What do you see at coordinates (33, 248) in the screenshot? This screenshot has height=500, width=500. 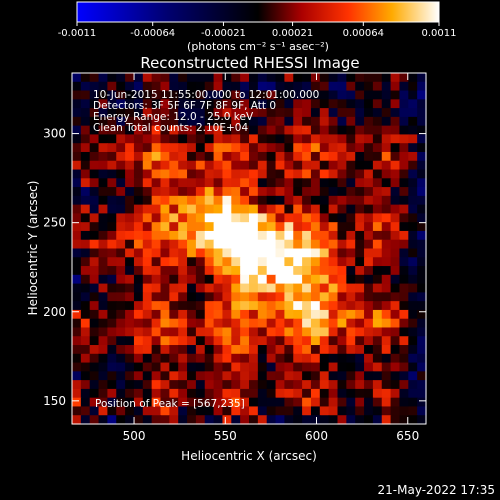 I see `y-axis-label: Heliocentric Y (arcsec)` at bounding box center [33, 248].